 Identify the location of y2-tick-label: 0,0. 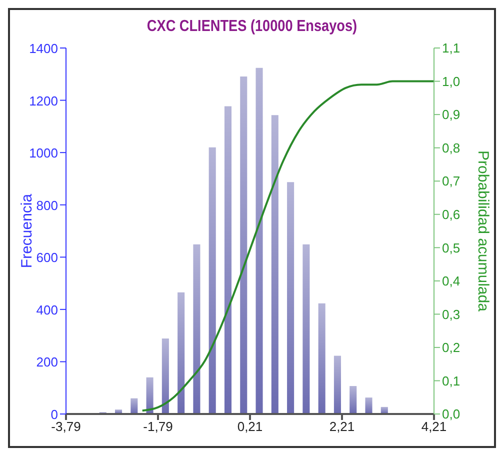
(451, 414).